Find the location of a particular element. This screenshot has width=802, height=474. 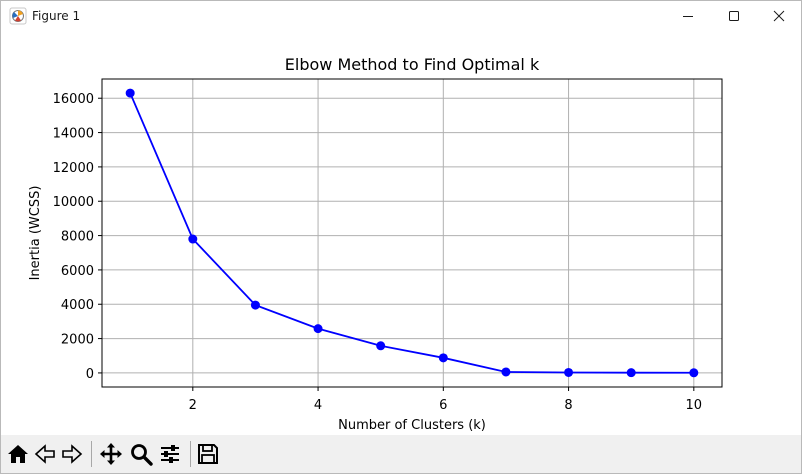

home-icon is located at coordinates (18, 454).